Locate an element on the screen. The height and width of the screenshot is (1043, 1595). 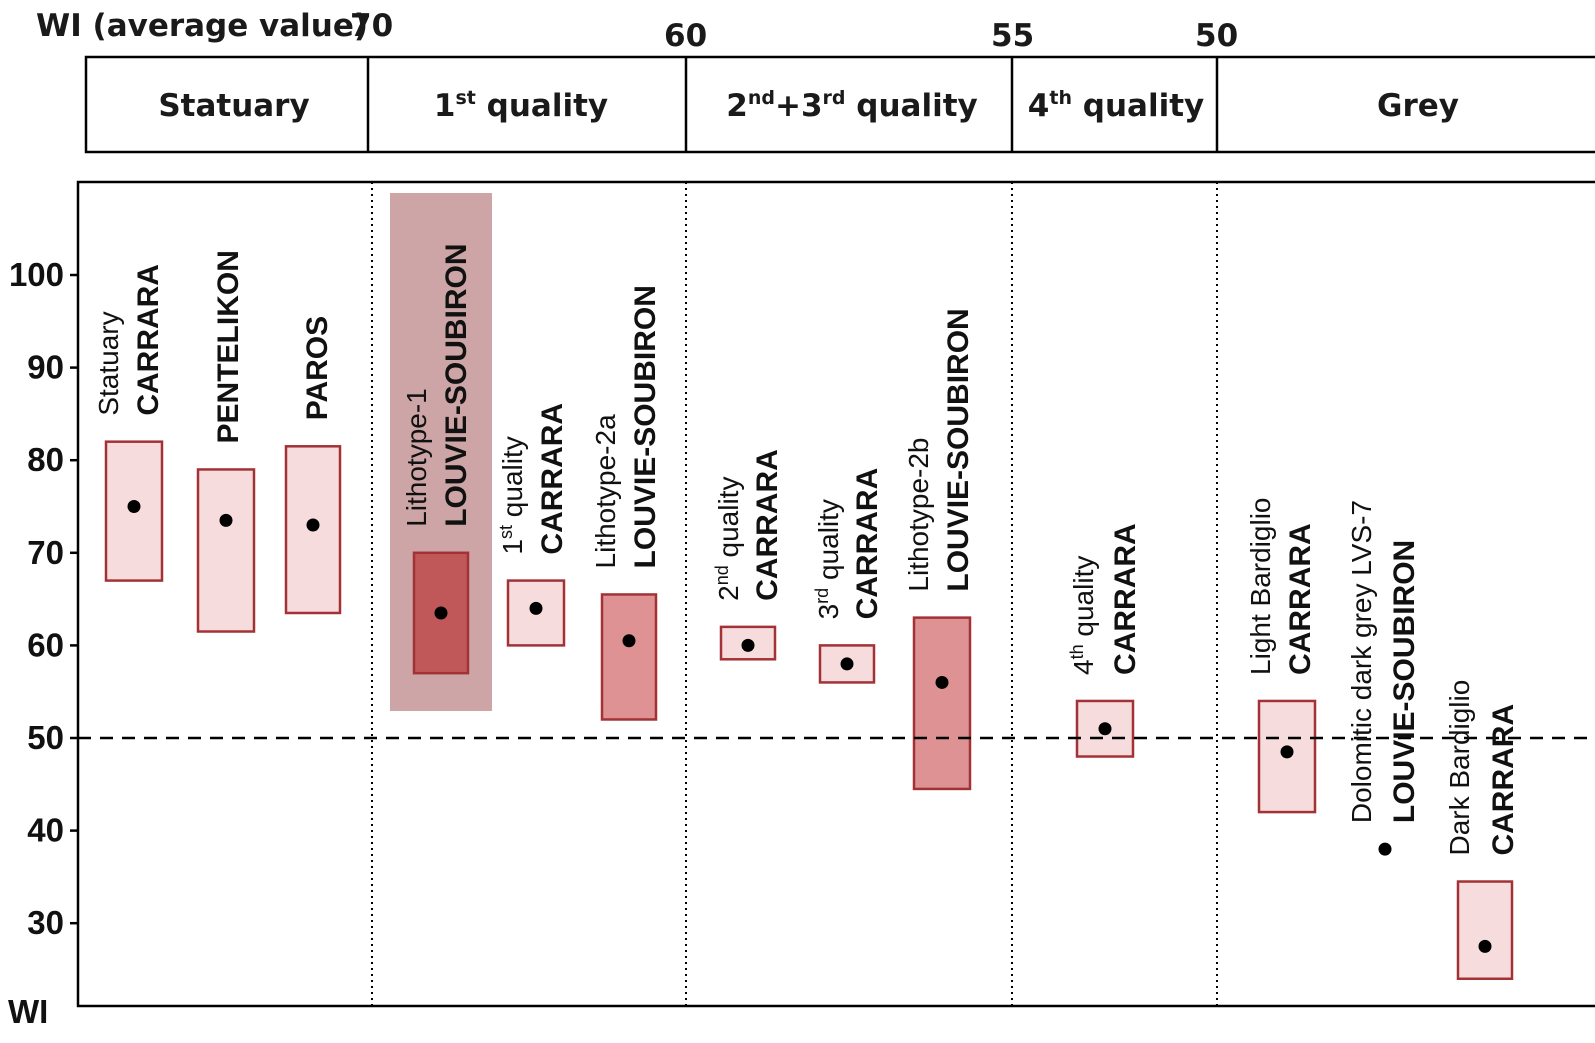
sample-label: 4th quality is located at coordinates (1083, 615).